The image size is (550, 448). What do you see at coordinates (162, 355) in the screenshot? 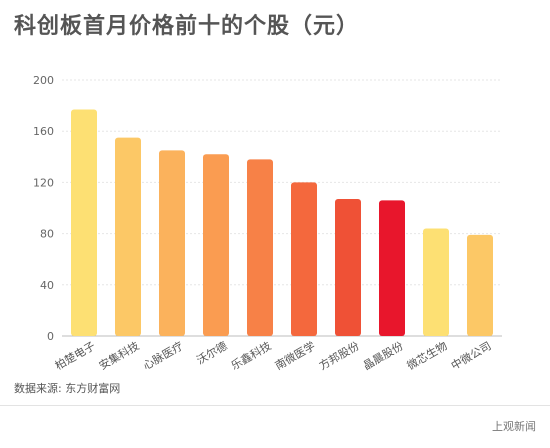
I see `x-tick-label: 心脉医疗` at bounding box center [162, 355].